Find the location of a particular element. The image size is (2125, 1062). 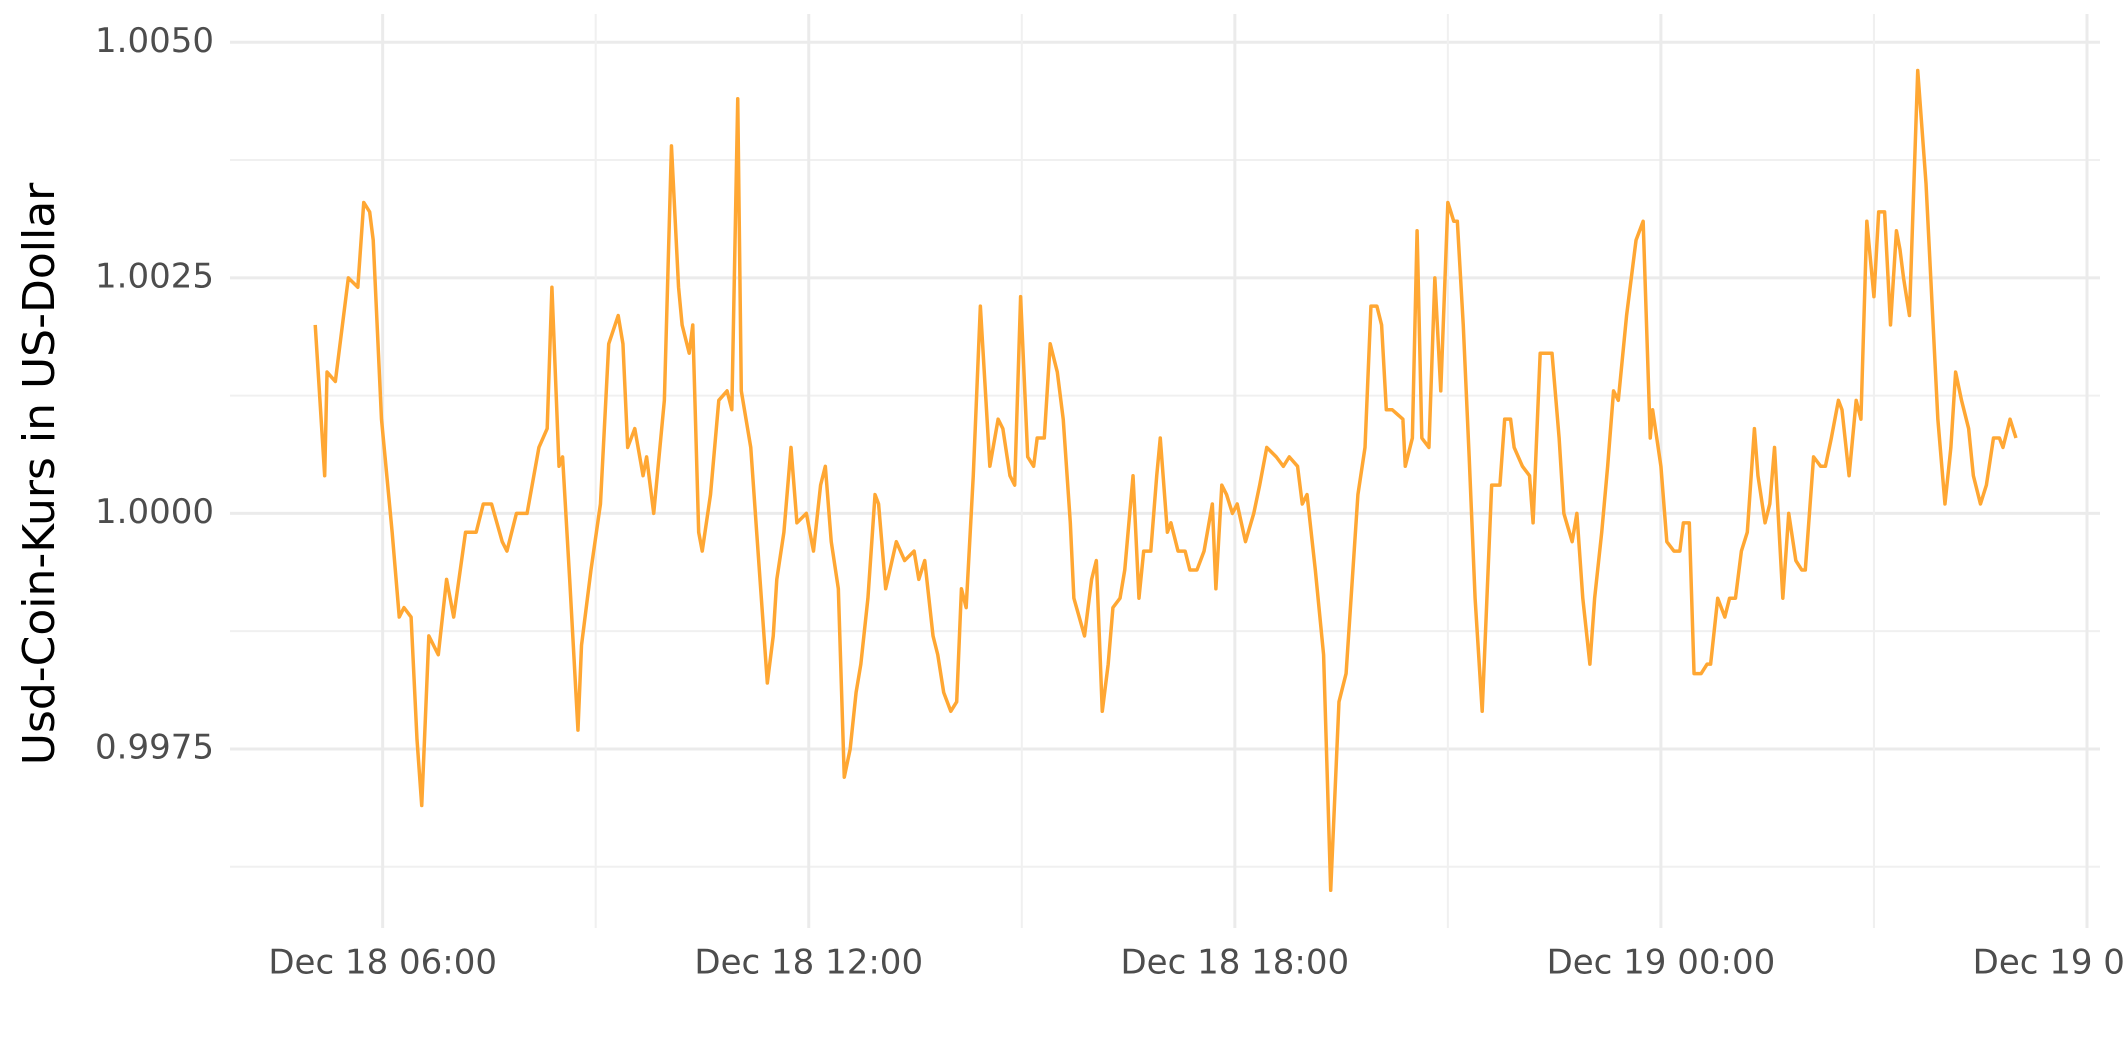

x-tick-label: Dec 18 12:00 is located at coordinates (808, 963).